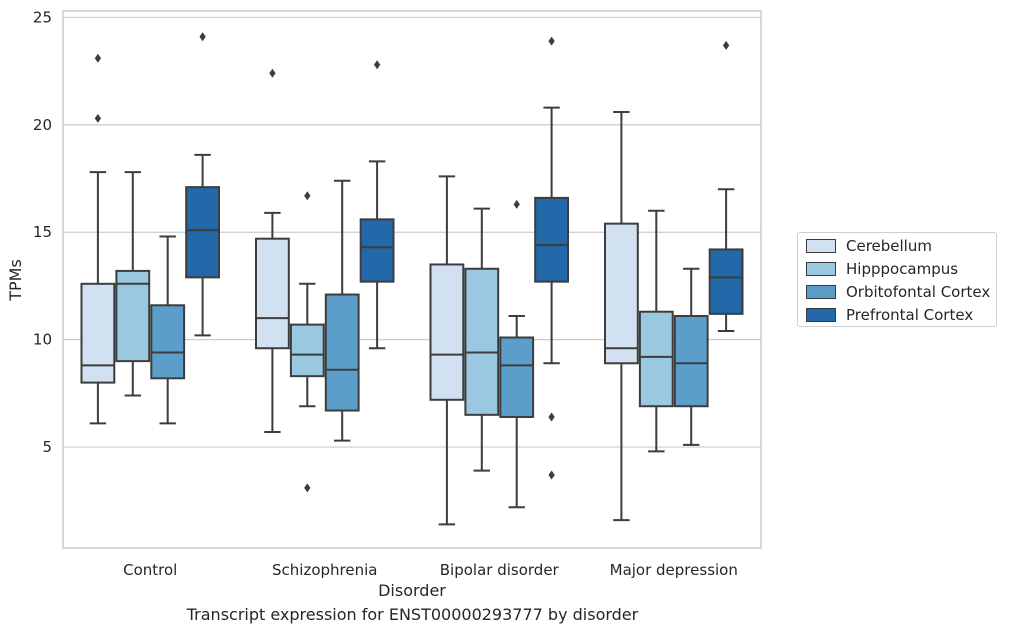 The height and width of the screenshot is (635, 1009). Describe the element at coordinates (150, 570) in the screenshot. I see `x-tick-label: Control` at that location.